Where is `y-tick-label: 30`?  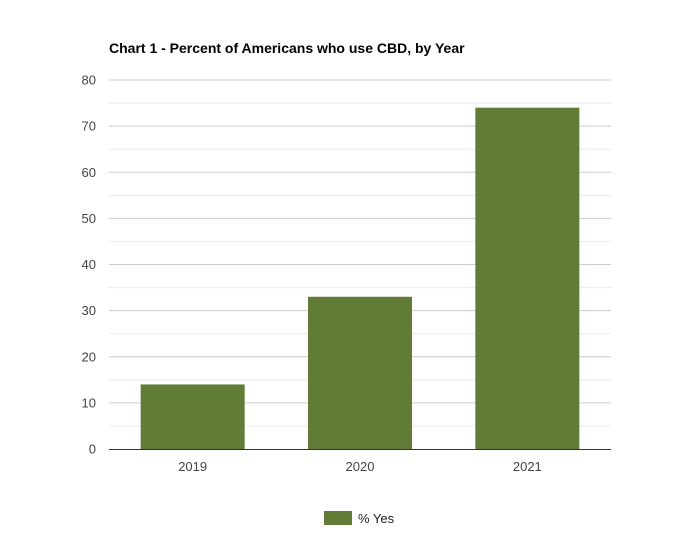 y-tick-label: 30 is located at coordinates (89, 310).